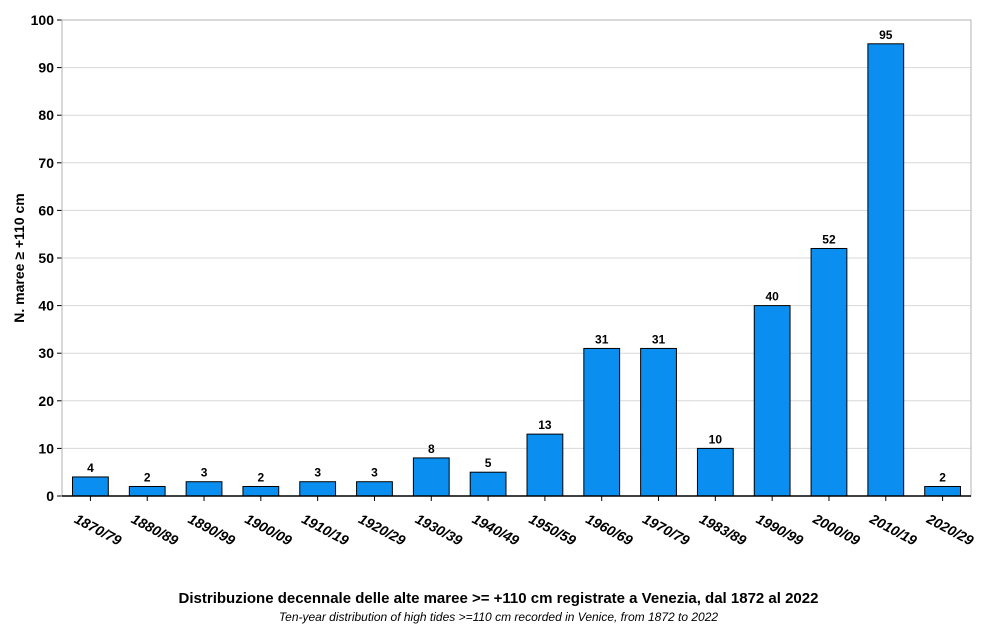  I want to click on x-tick-label: 1930/39, so click(439, 530).